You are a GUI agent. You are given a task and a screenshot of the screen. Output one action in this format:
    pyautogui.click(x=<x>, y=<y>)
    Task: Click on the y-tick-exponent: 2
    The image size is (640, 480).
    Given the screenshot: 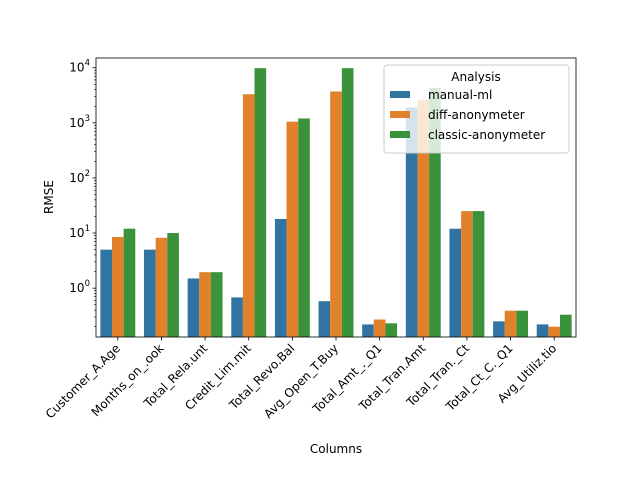 What is the action you would take?
    pyautogui.click(x=87, y=174)
    